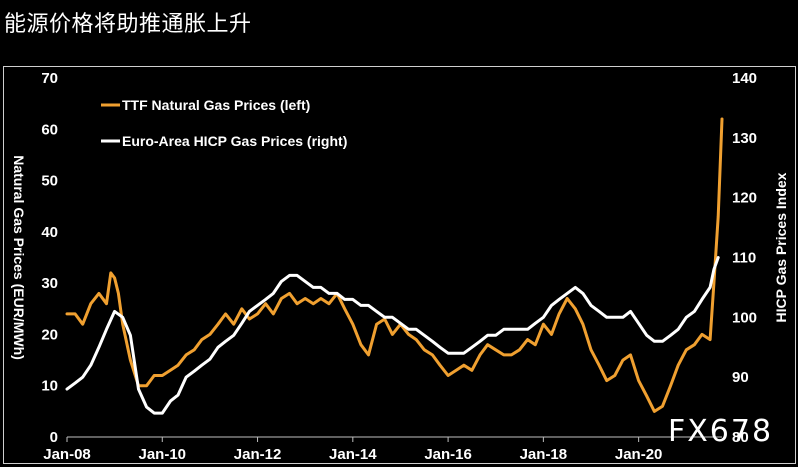  I want to click on y-left-tick-label: 60, so click(49, 129).